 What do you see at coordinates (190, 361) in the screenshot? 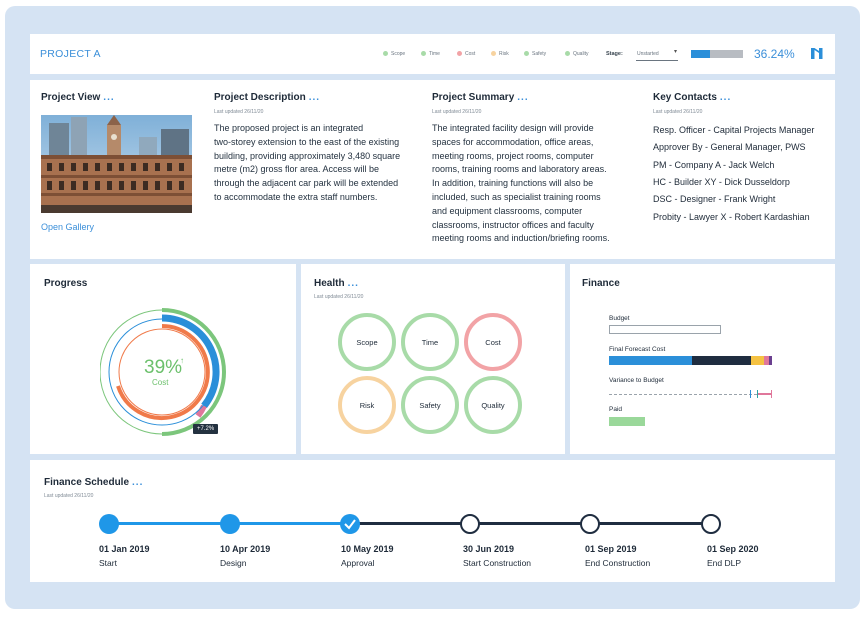
I see `progress-cost-arc` at bounding box center [190, 361].